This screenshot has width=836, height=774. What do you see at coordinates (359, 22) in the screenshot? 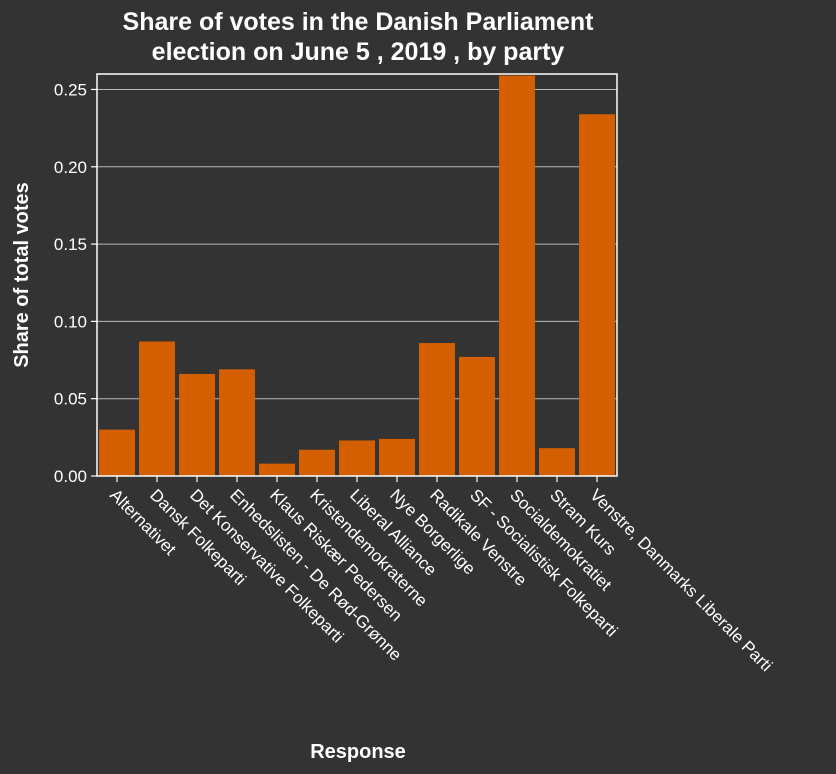
I see `chart-title-line-1: Share of votes in the Danish Parliament` at bounding box center [359, 22].